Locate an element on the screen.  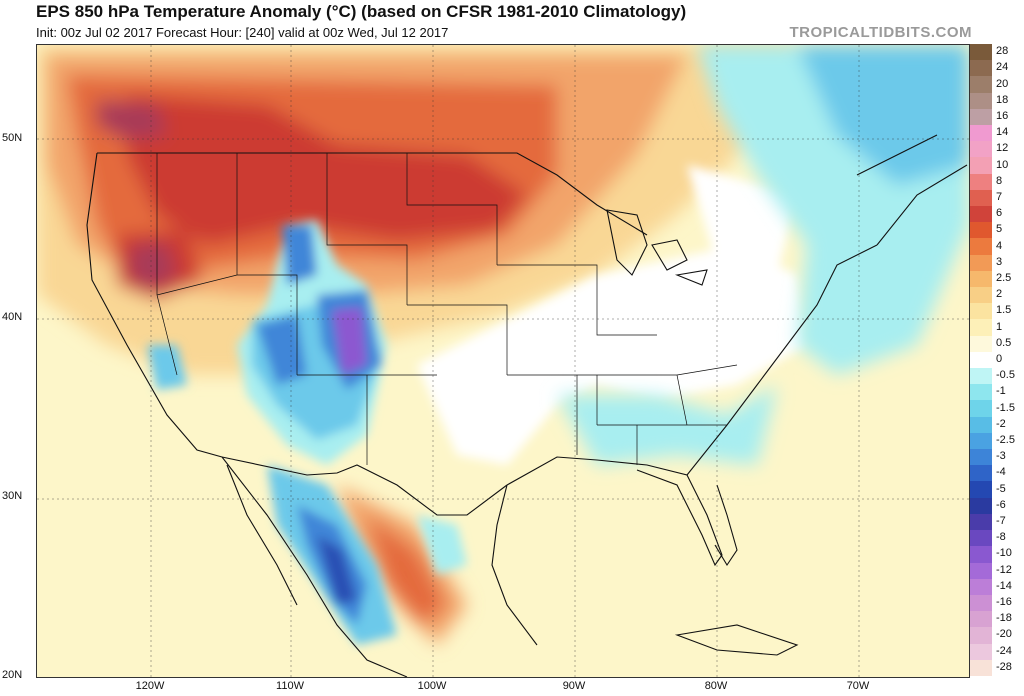
colorbar-tick-label: -24 is located at coordinates (1004, 650).